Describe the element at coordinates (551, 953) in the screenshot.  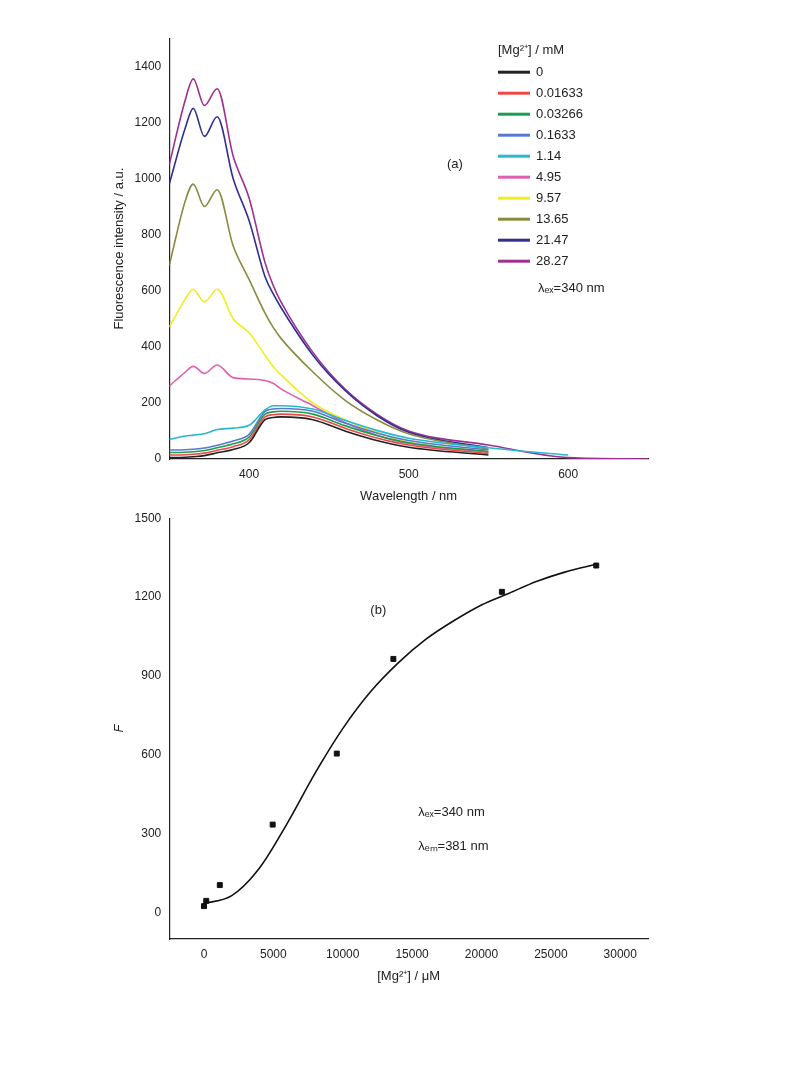
I see `x-tick-label: 25000` at that location.